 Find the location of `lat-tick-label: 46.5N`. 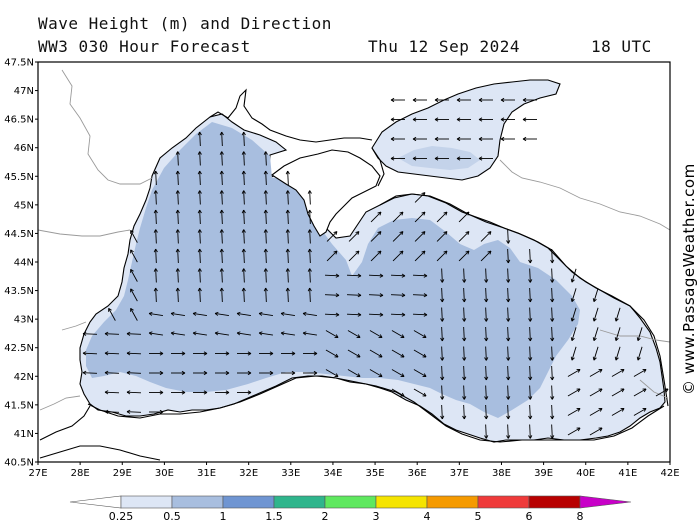

lat-tick-label: 46.5N is located at coordinates (19, 120).